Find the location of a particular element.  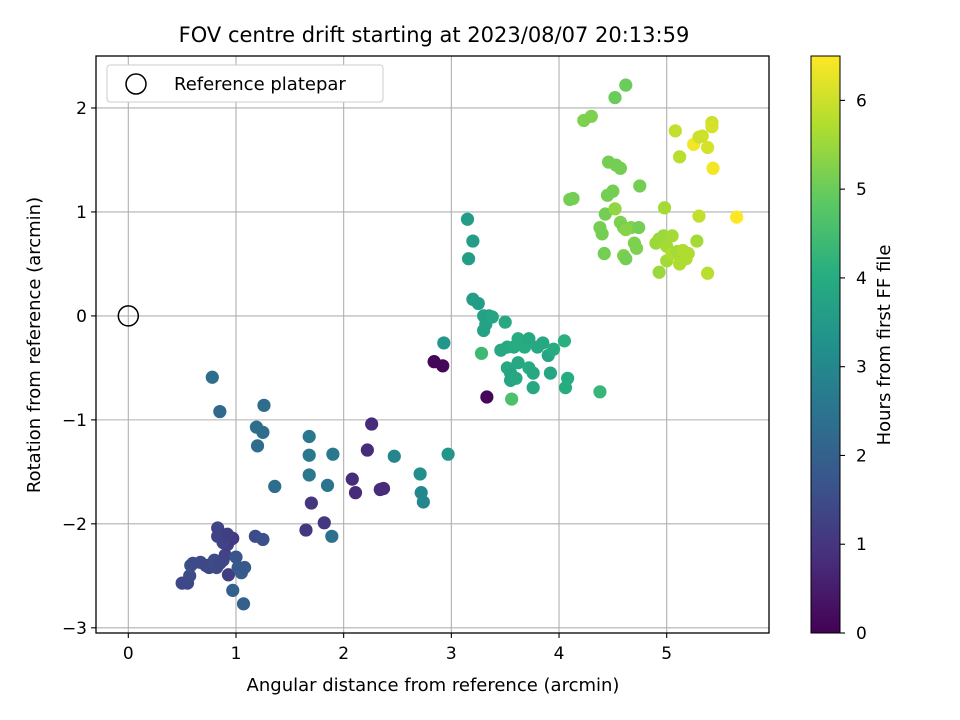

y-axis-ticks: −3 −2 −1 0 1 2 is located at coordinates (79, 369).